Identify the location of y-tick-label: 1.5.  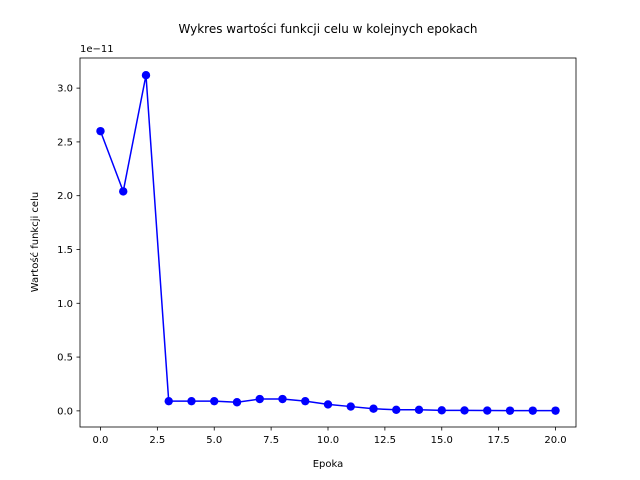
(65, 250).